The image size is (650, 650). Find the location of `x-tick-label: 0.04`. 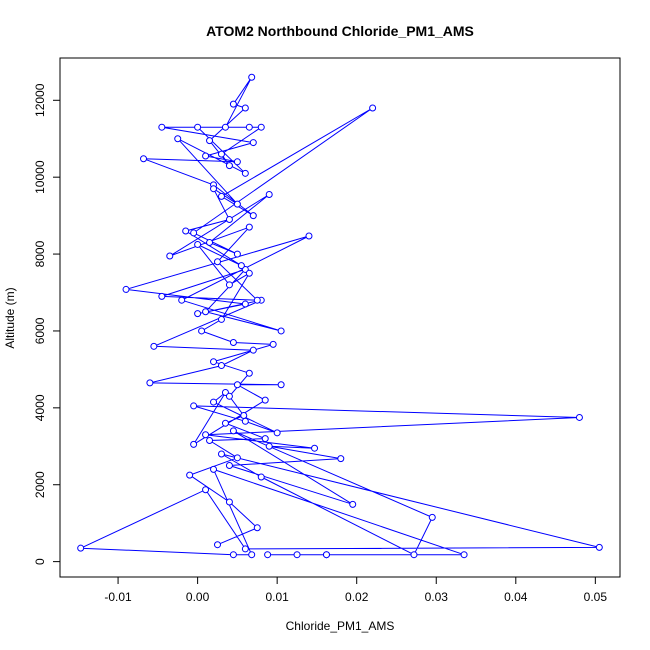

x-tick-label: 0.04 is located at coordinates (516, 597).